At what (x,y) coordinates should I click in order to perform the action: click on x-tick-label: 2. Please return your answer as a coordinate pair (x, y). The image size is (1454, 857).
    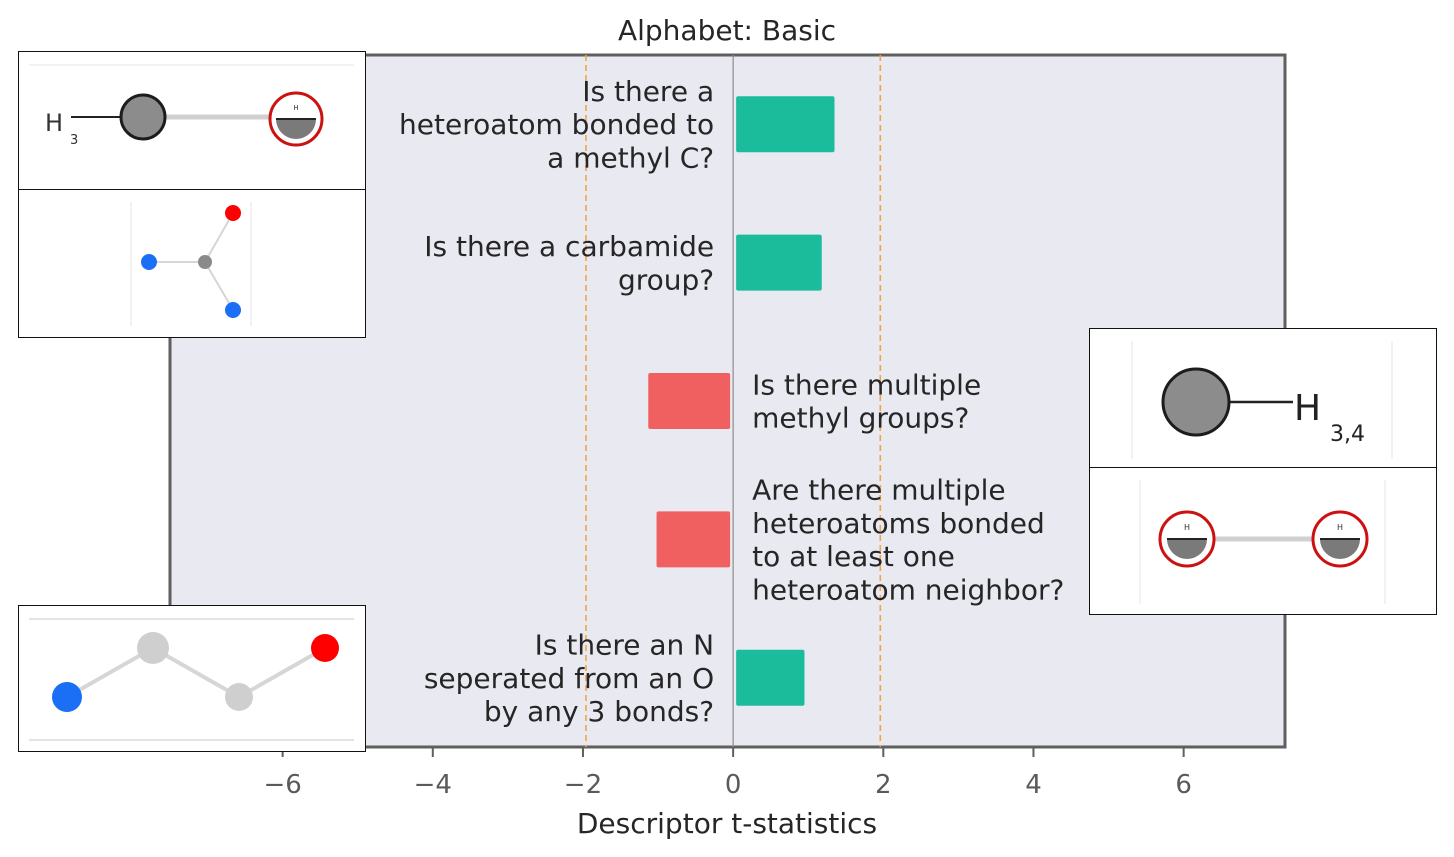
    Looking at the image, I should click on (883, 785).